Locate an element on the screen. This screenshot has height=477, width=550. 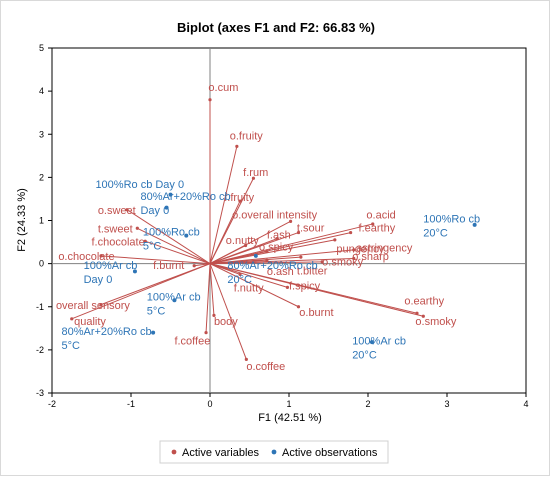
variable-label: astringency is located at coordinates (384, 249).